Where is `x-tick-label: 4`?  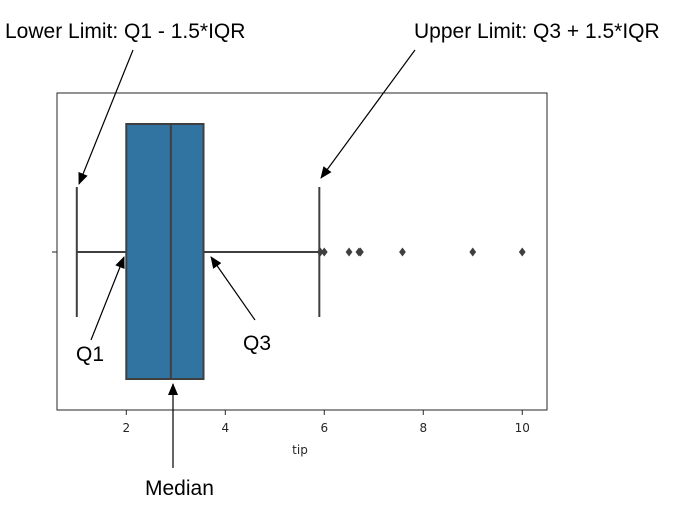
x-tick-label: 4 is located at coordinates (225, 428).